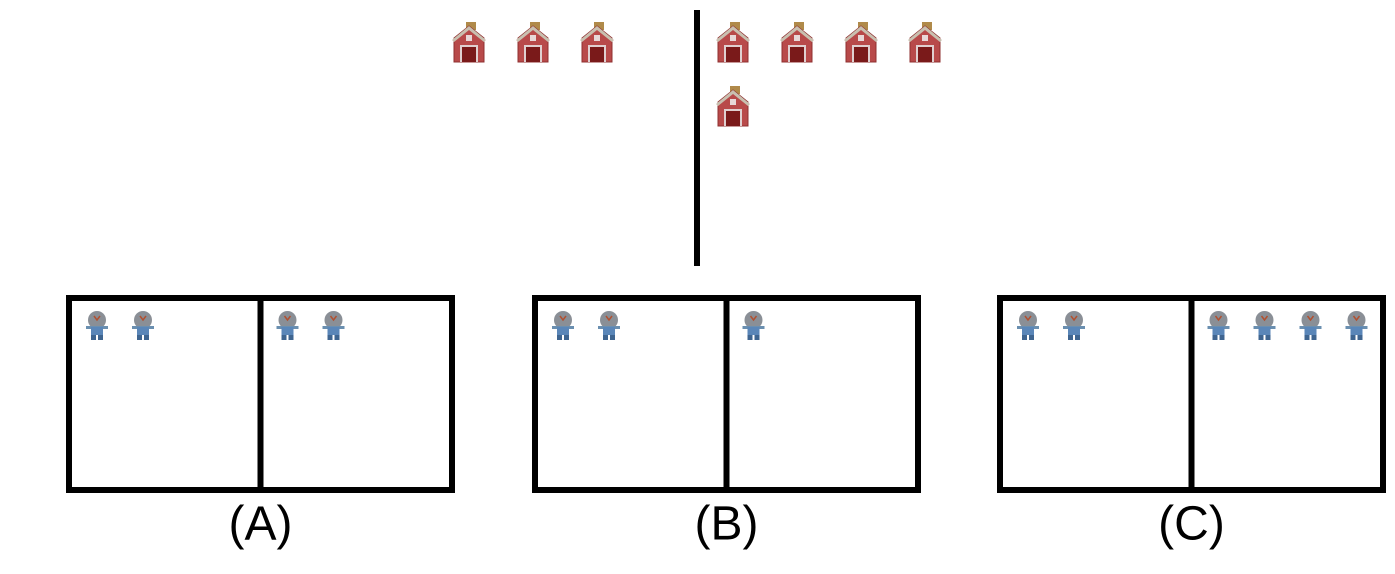 The height and width of the screenshot is (574, 1395). What do you see at coordinates (727, 524) in the screenshot?
I see `option-label: (B)` at bounding box center [727, 524].